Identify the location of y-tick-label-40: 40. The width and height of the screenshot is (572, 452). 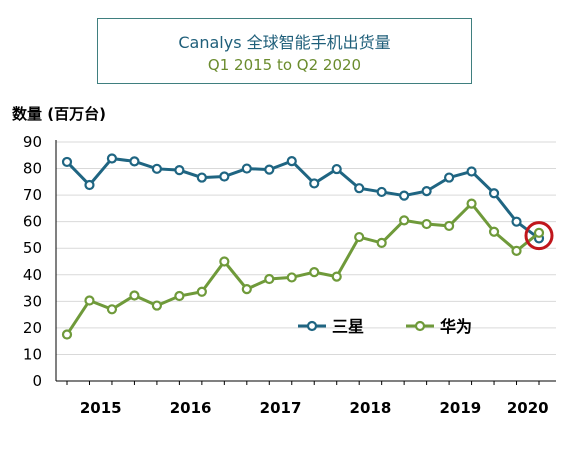
(32, 275).